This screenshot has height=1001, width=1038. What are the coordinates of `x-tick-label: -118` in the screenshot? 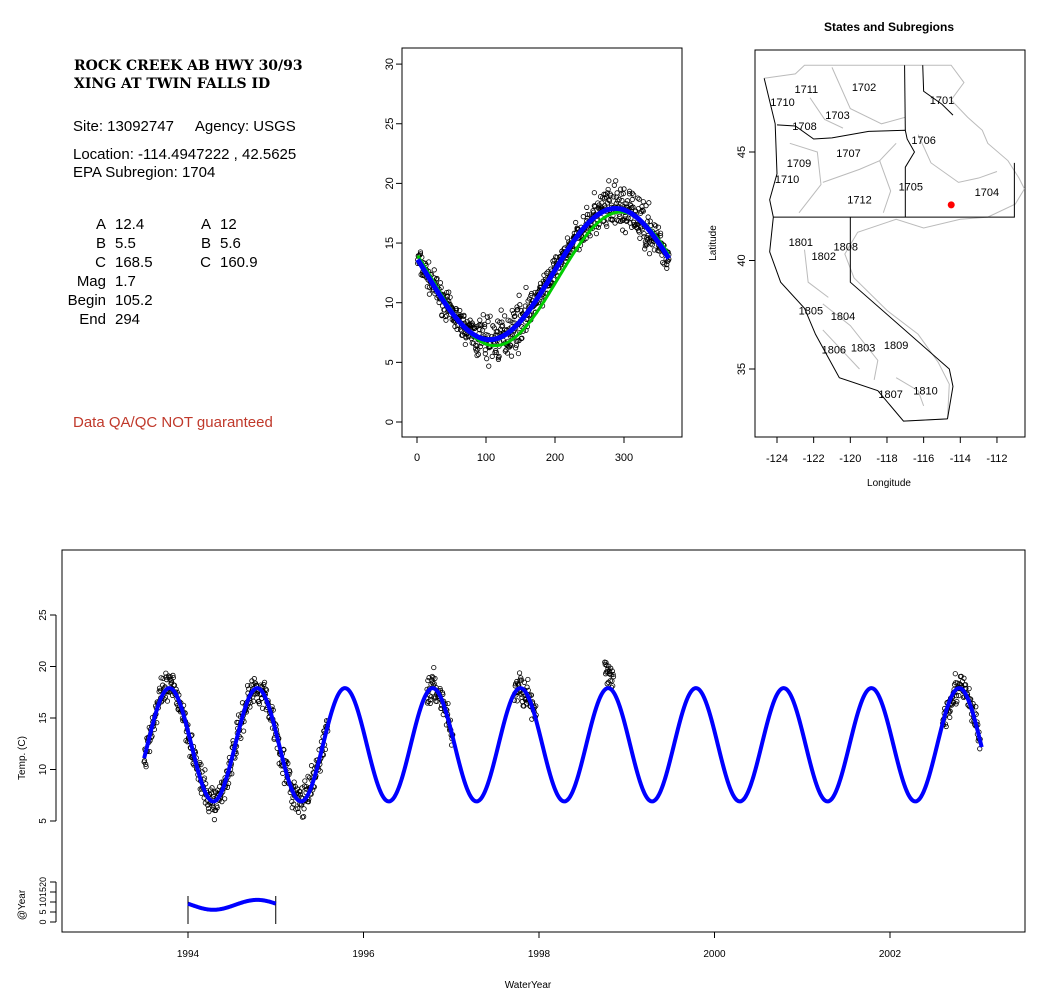 It's located at (886, 459).